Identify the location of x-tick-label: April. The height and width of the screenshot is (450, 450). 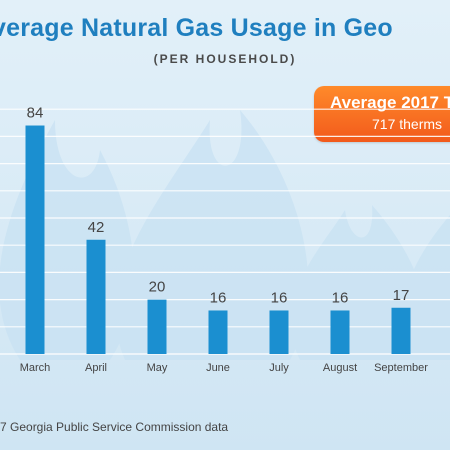
(96, 368).